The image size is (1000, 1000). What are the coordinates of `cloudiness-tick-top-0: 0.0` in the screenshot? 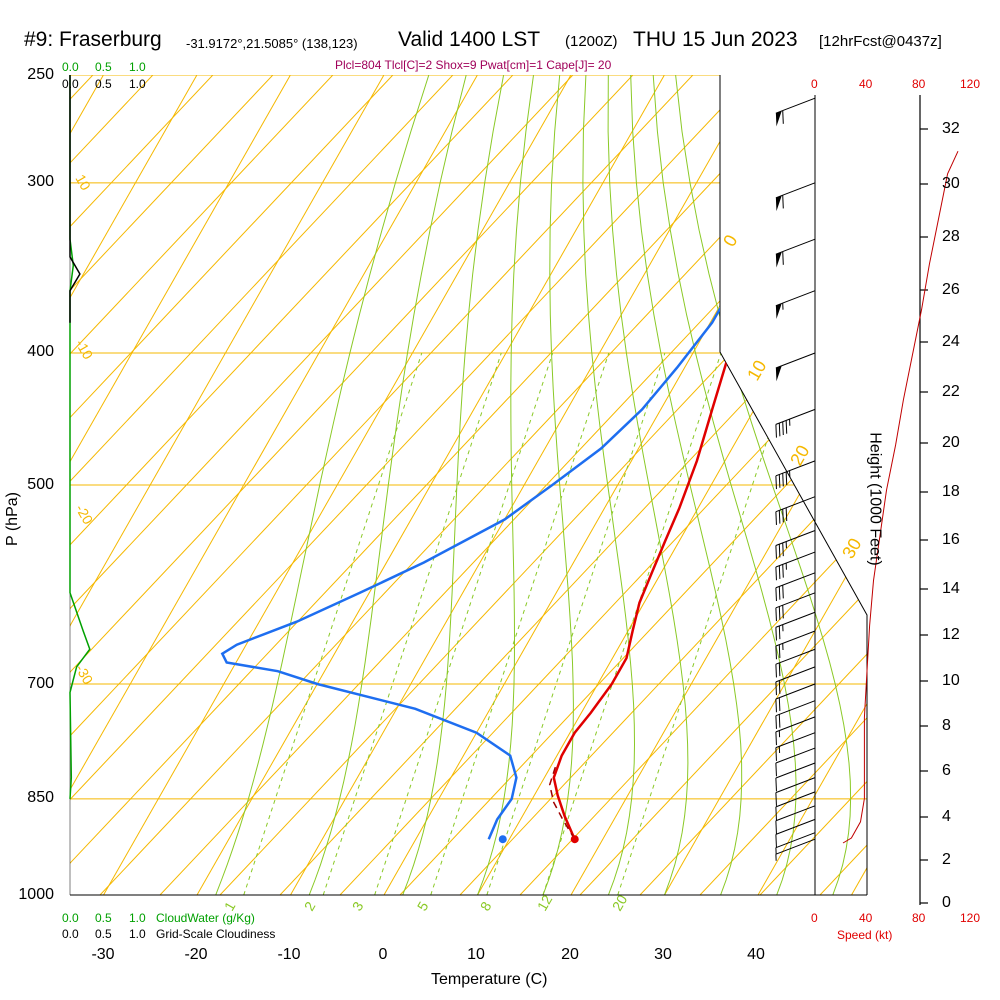 It's located at (70, 84).